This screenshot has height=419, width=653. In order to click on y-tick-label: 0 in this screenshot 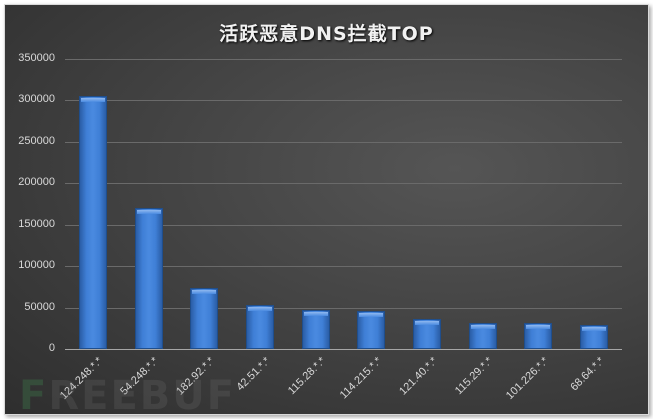, I will do `click(51, 348)`.